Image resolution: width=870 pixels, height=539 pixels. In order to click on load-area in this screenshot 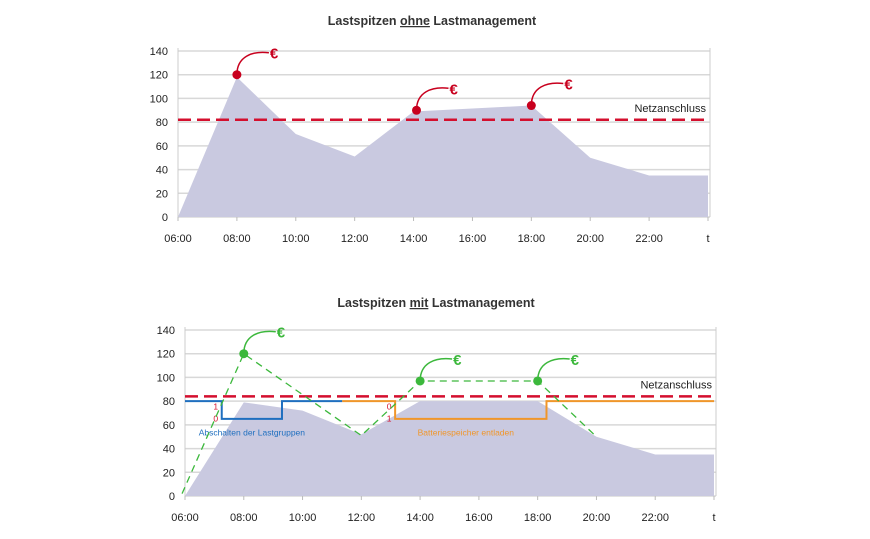, I will do `click(449, 448)`.